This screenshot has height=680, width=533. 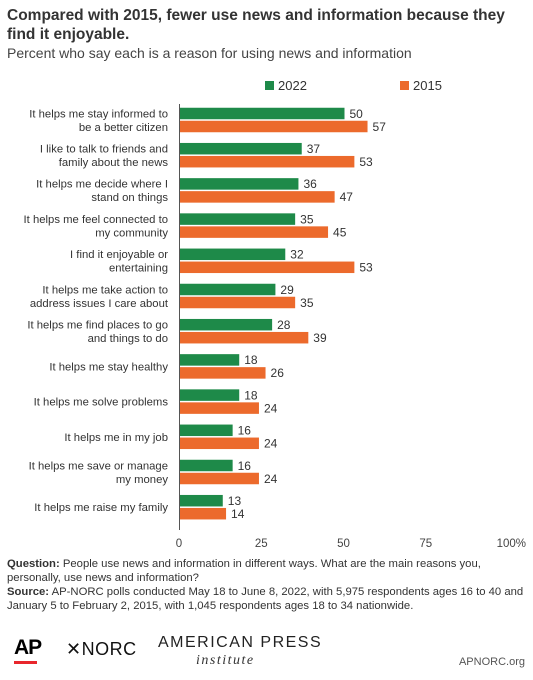 What do you see at coordinates (33, 564) in the screenshot?
I see `question-label: Question:` at bounding box center [33, 564].